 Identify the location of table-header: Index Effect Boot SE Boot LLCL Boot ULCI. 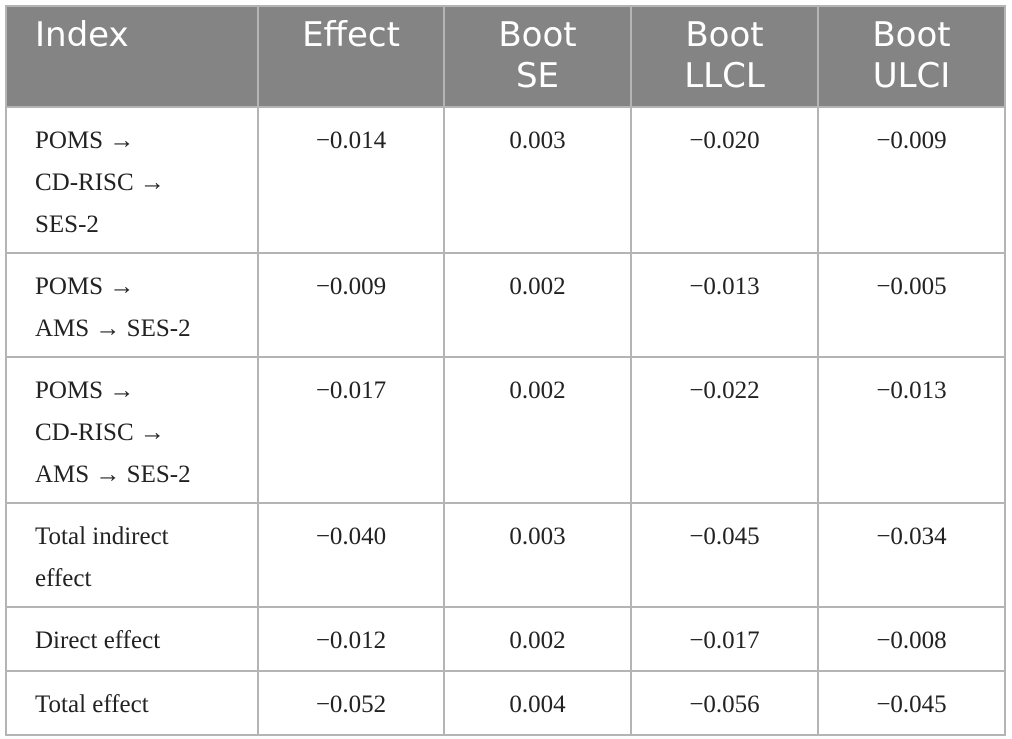
(505, 56).